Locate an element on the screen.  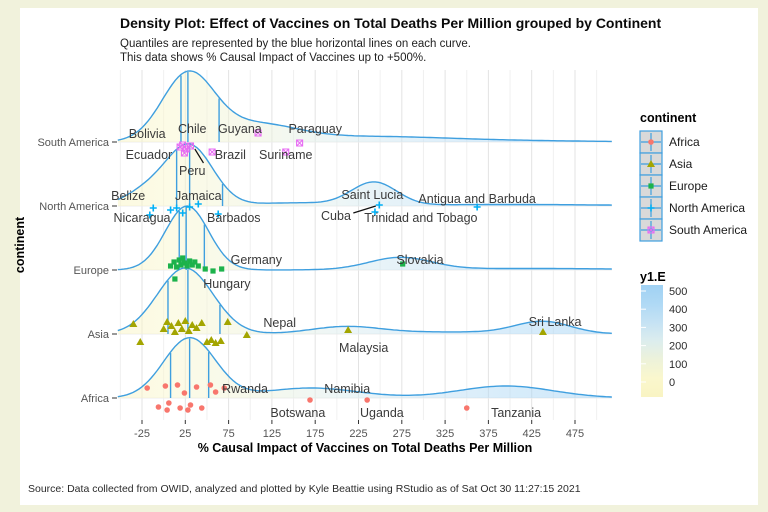
country-label-nepal: Nepal is located at coordinates (279, 323).